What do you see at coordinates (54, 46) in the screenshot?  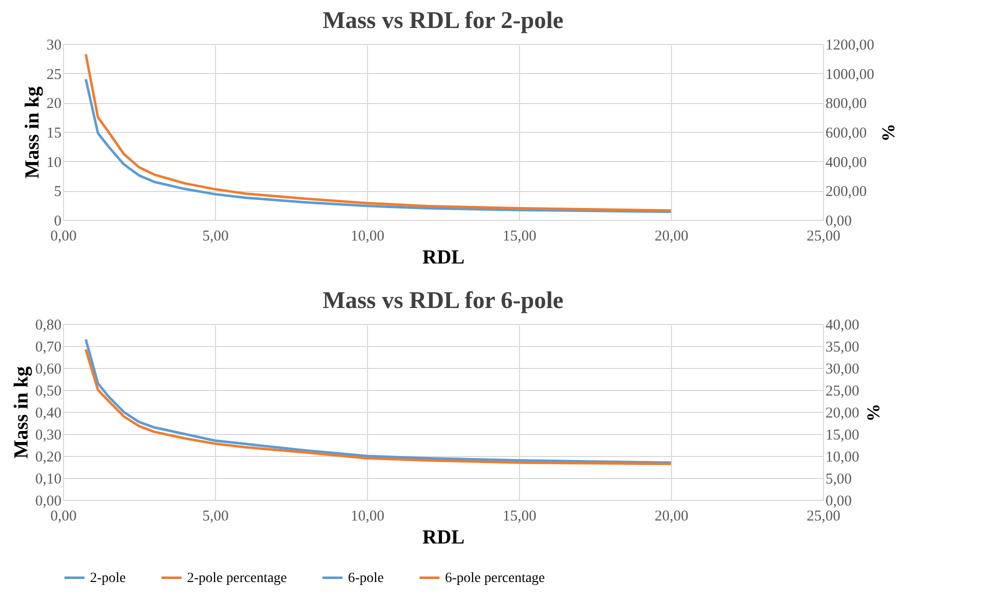 I see `y-tick-label: 30` at bounding box center [54, 46].